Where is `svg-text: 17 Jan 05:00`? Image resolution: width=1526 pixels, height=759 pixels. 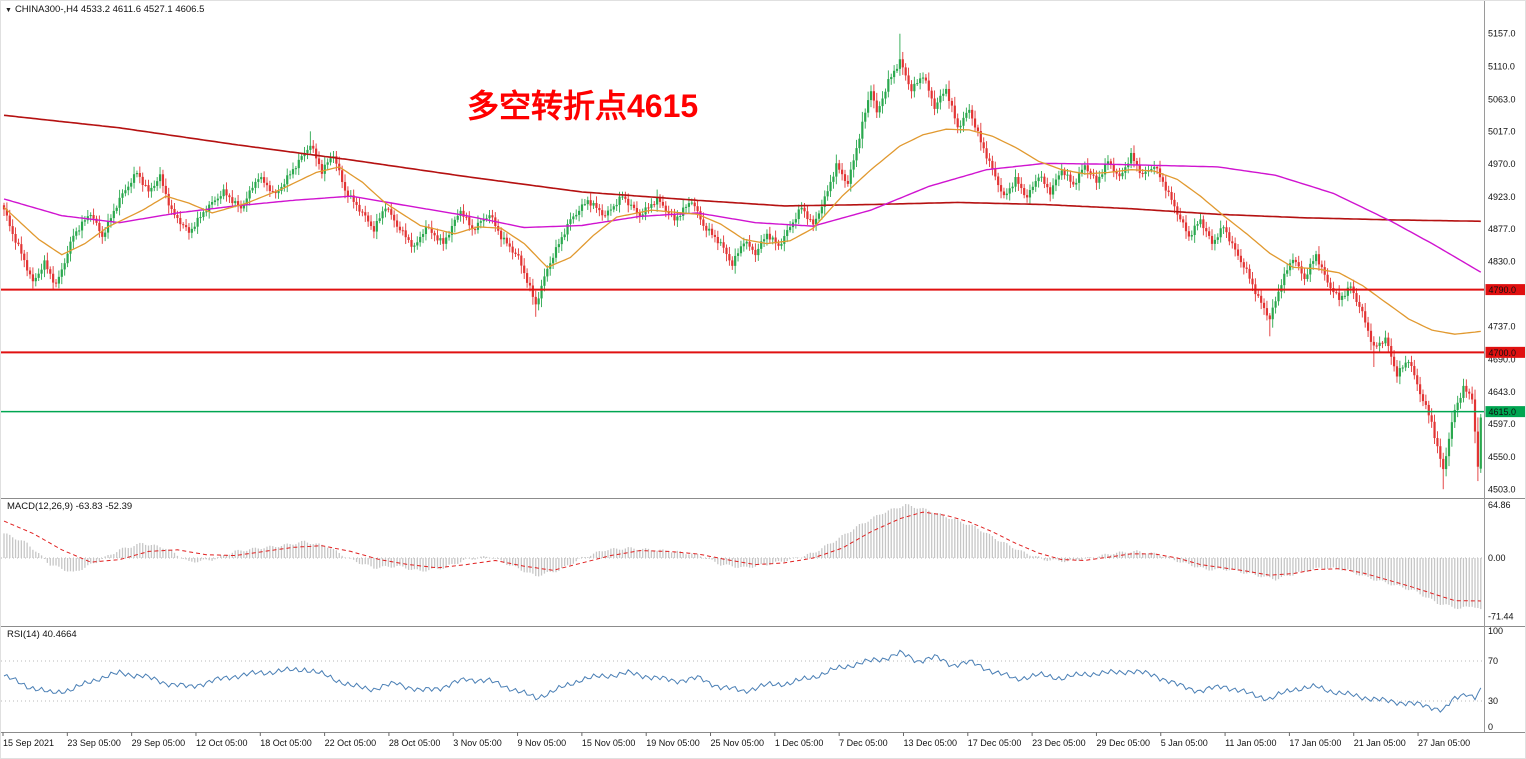
svg-text: 17 Jan 05:00 is located at coordinates (1315, 743).